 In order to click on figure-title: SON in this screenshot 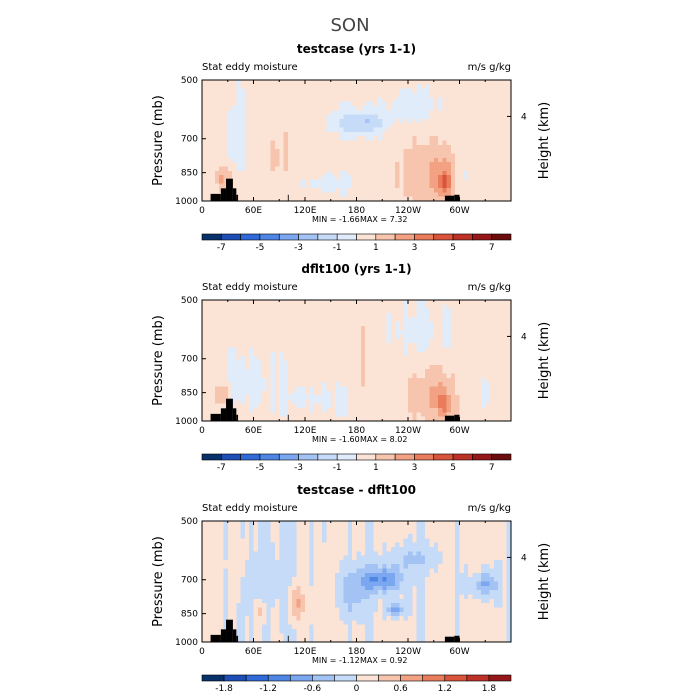, I will do `click(349, 25)`.